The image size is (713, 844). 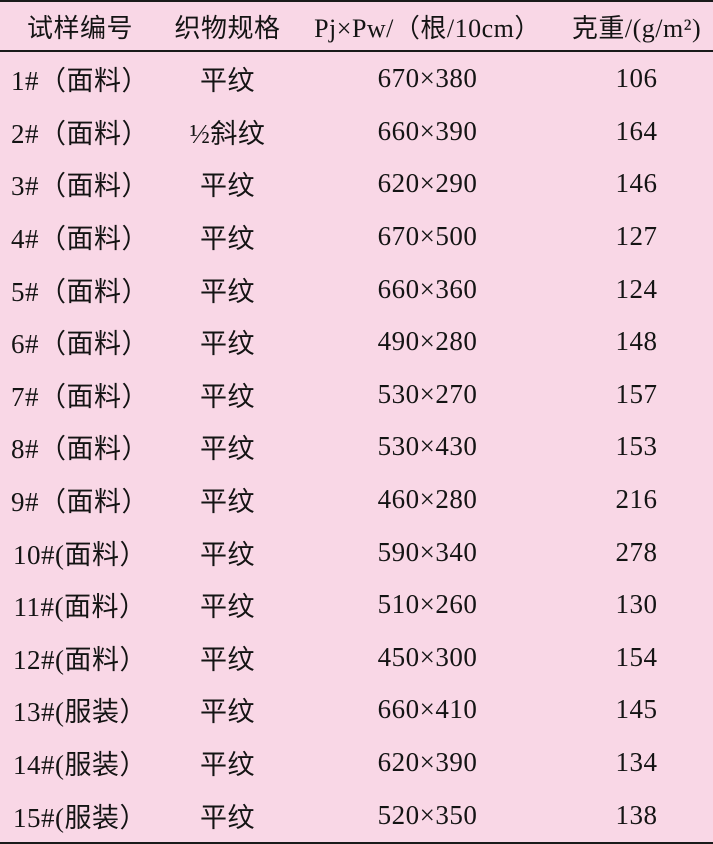 I want to click on col-header-weight: 克重/(g/m²), so click(x=636, y=28).